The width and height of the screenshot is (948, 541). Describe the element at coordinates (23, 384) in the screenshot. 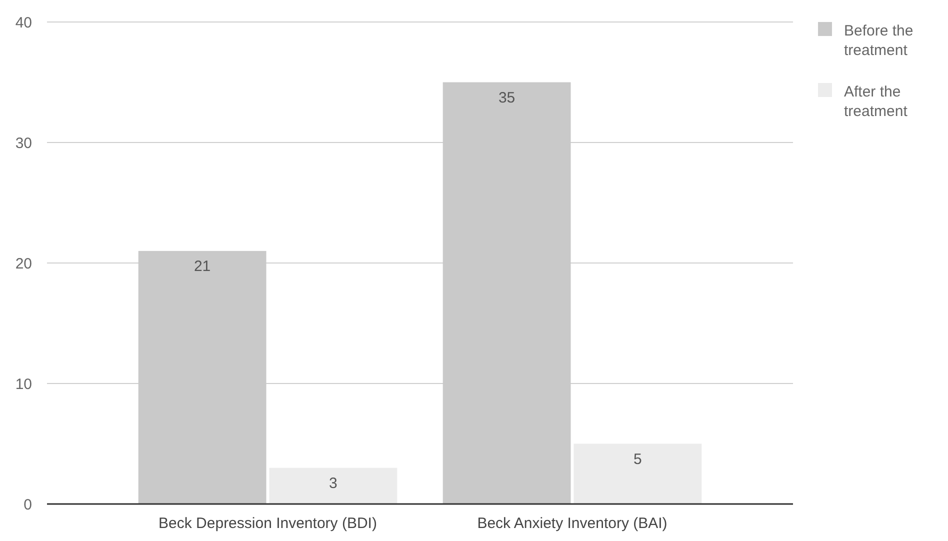

I see `y-tick-label: 10` at that location.